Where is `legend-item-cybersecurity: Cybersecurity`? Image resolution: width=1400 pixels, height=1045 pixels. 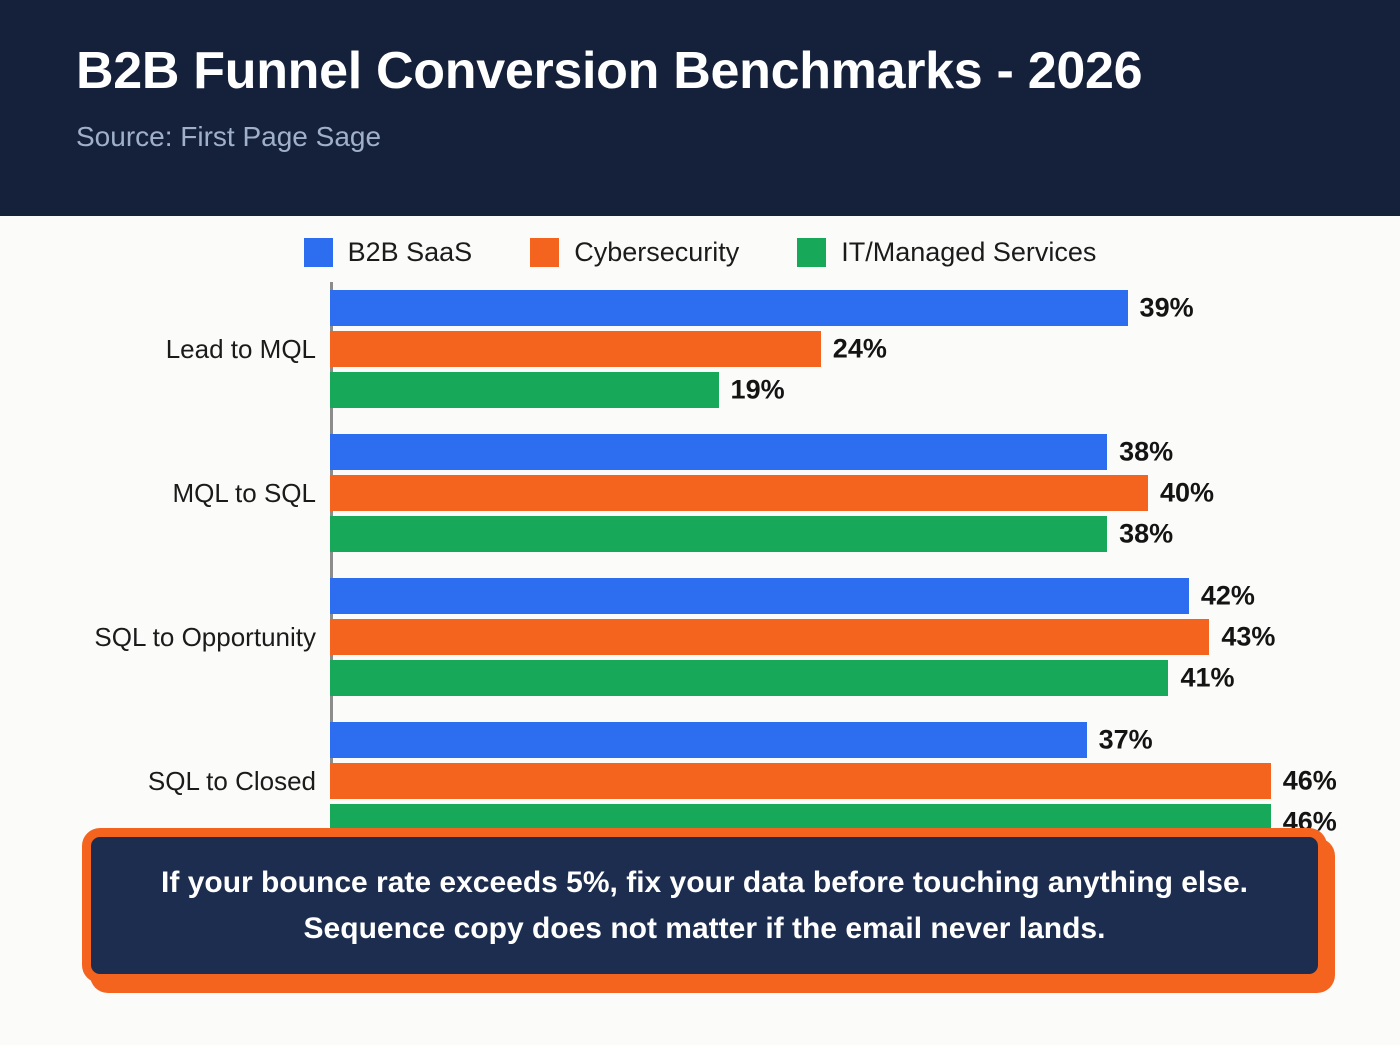 legend-item-cybersecurity: Cybersecurity is located at coordinates (634, 252).